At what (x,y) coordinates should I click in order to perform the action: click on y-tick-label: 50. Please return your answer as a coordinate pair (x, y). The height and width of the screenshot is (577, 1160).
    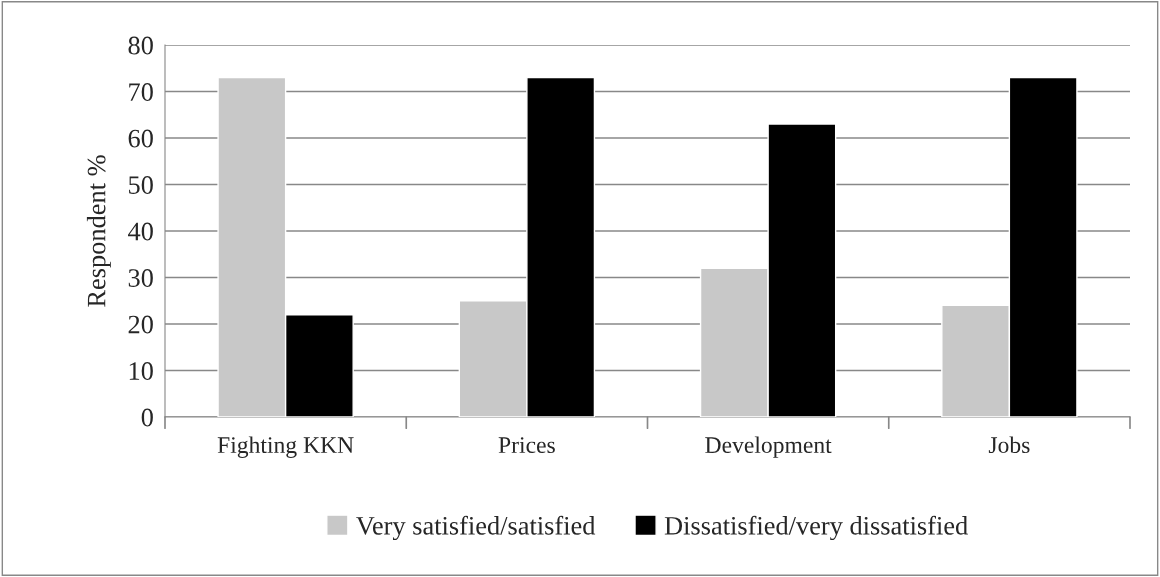
    Looking at the image, I should click on (141, 185).